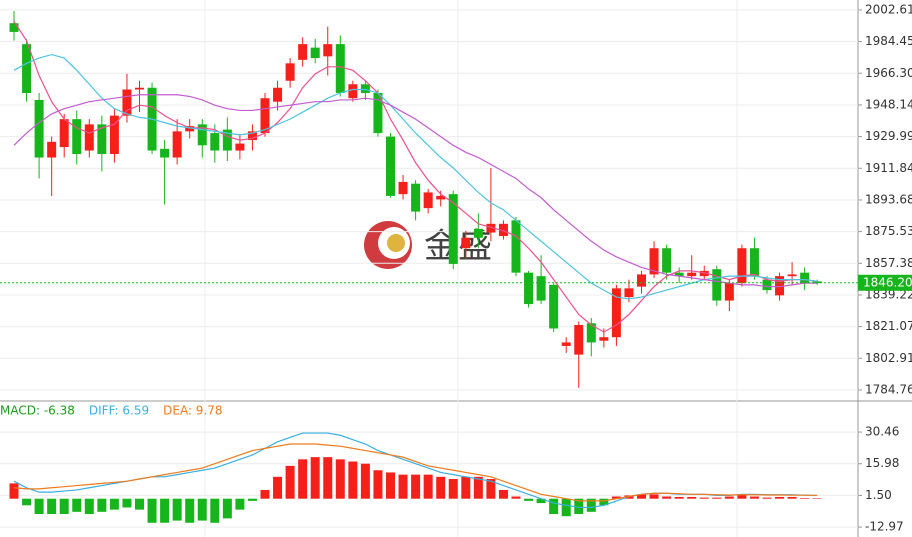 This screenshot has height=537, width=912. What do you see at coordinates (888, 389) in the screenshot?
I see `y-tick-label: 1784.76` at bounding box center [888, 389].